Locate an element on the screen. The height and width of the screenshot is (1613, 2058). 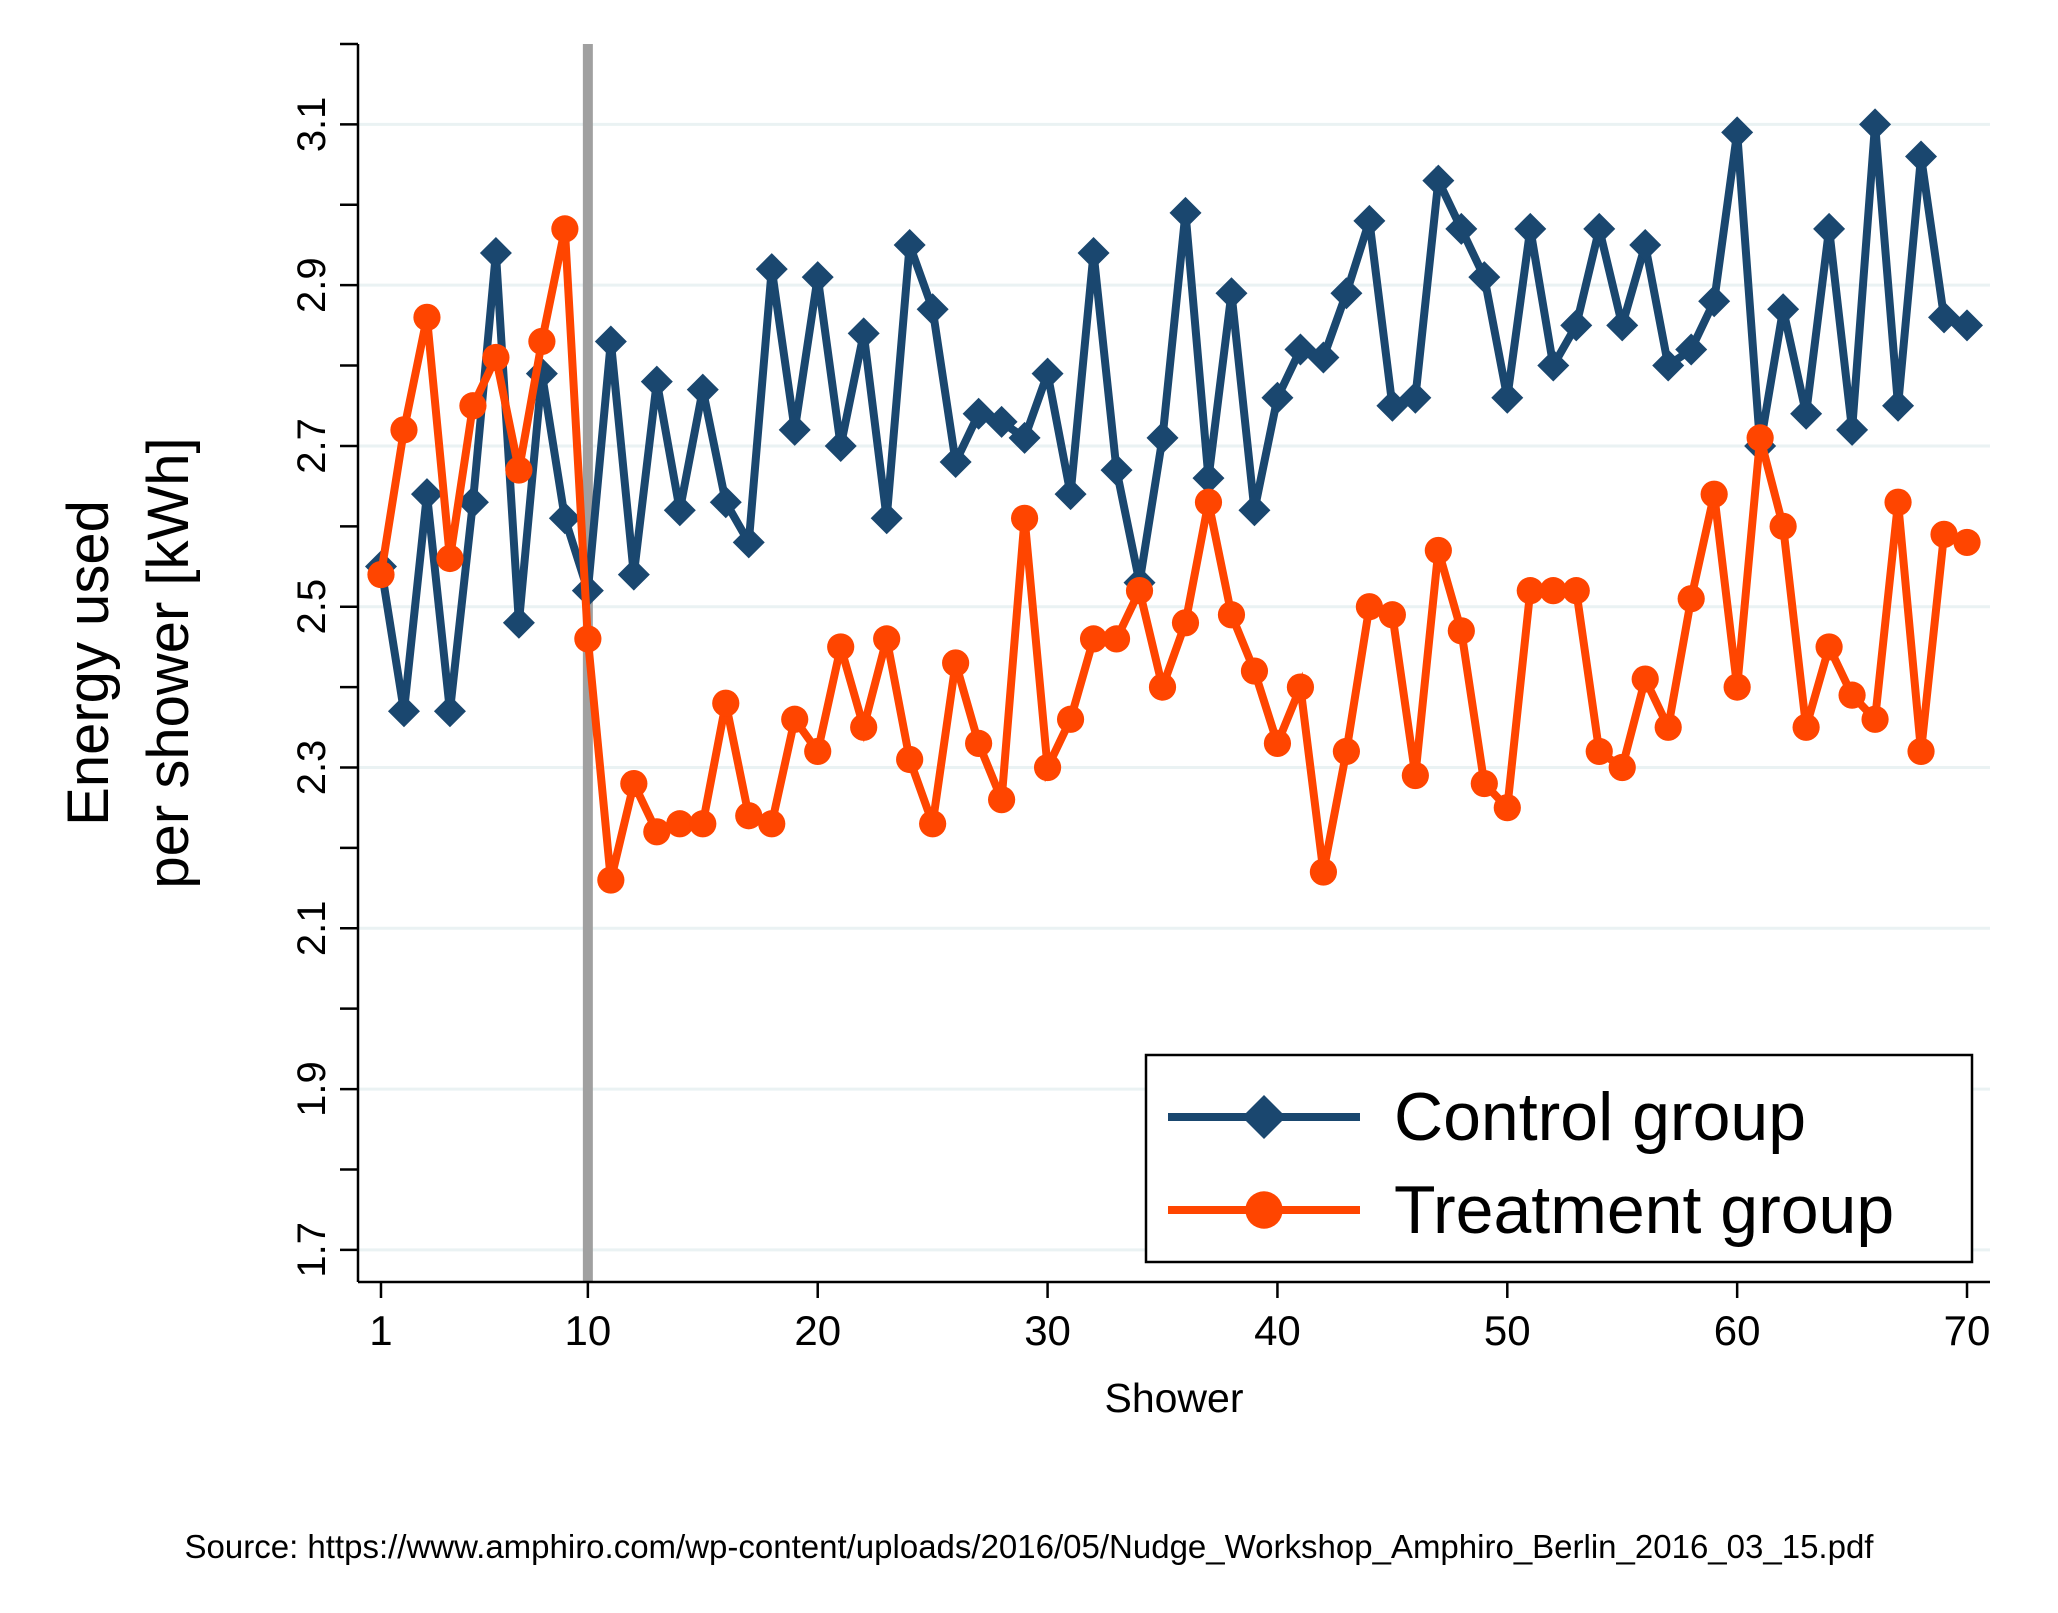
x-tick-label: 30 is located at coordinates (1047, 1330).